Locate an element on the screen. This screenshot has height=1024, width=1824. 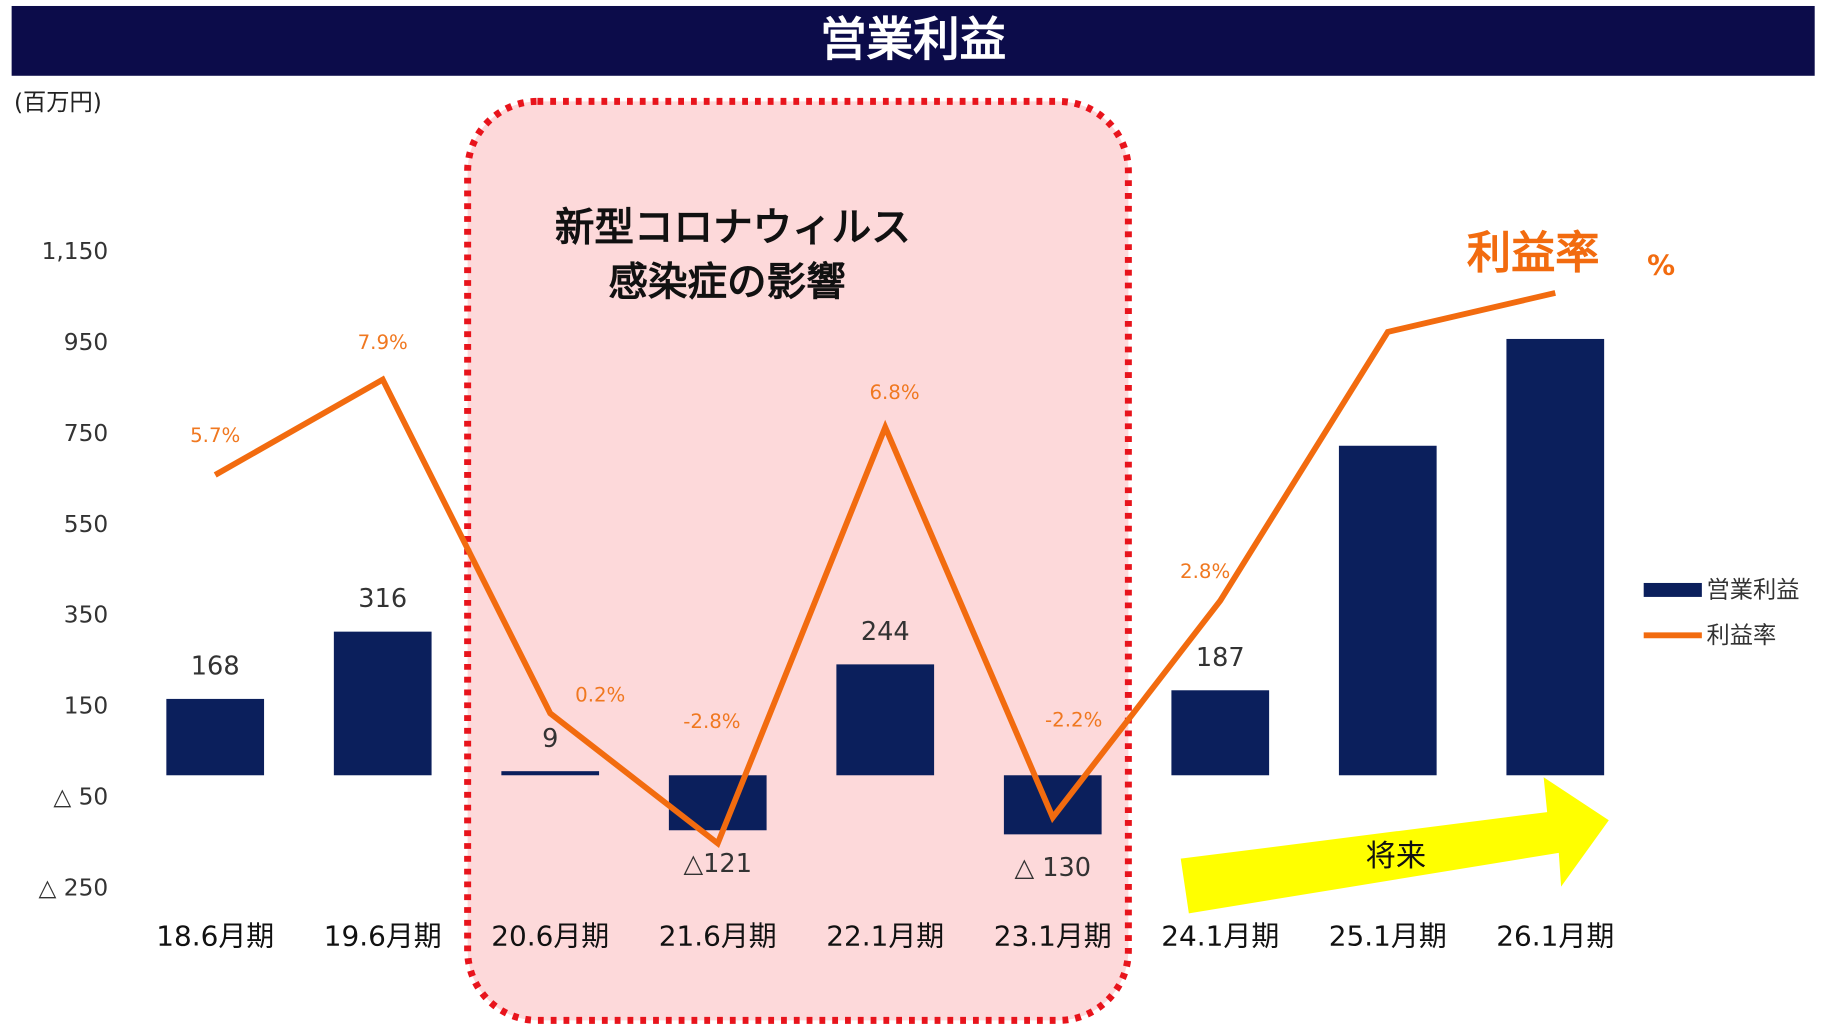
bar-value-label: 9 is located at coordinates (550, 739).